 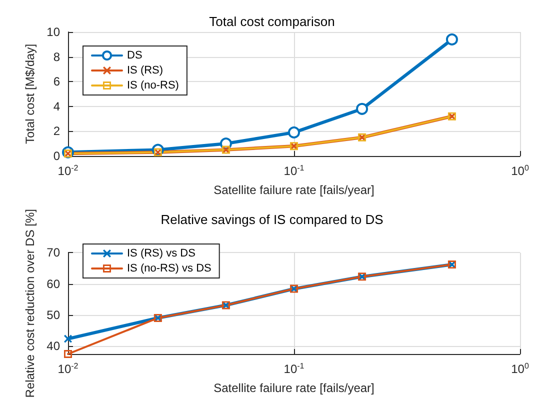 I want to click on legend-label: IS (no-RS), so click(x=153, y=86).